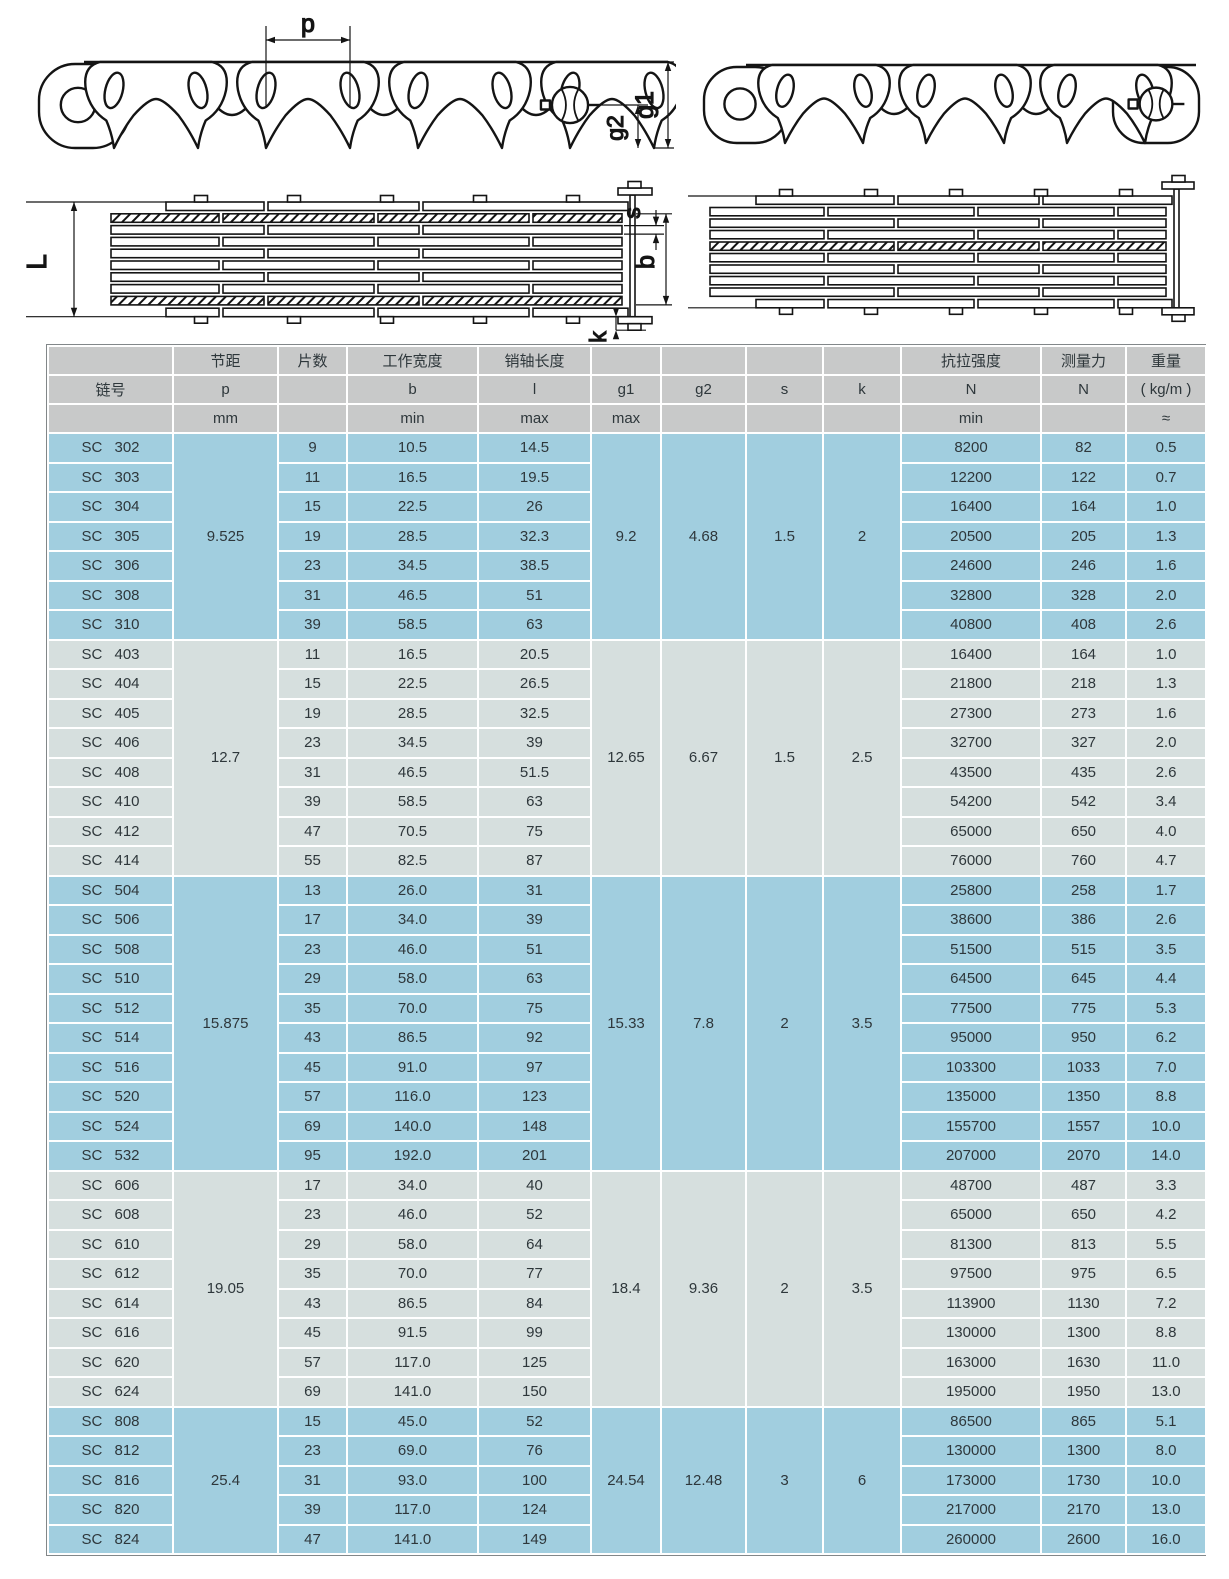  Describe the element at coordinates (110, 1215) in the screenshot. I see `chain-no-cell: SC 608` at that location.